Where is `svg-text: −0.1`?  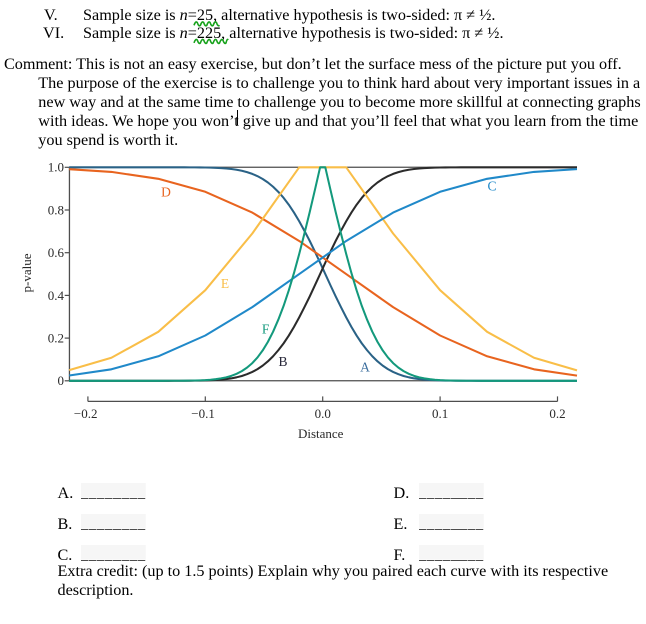
svg-text: −0.1 is located at coordinates (203, 413).